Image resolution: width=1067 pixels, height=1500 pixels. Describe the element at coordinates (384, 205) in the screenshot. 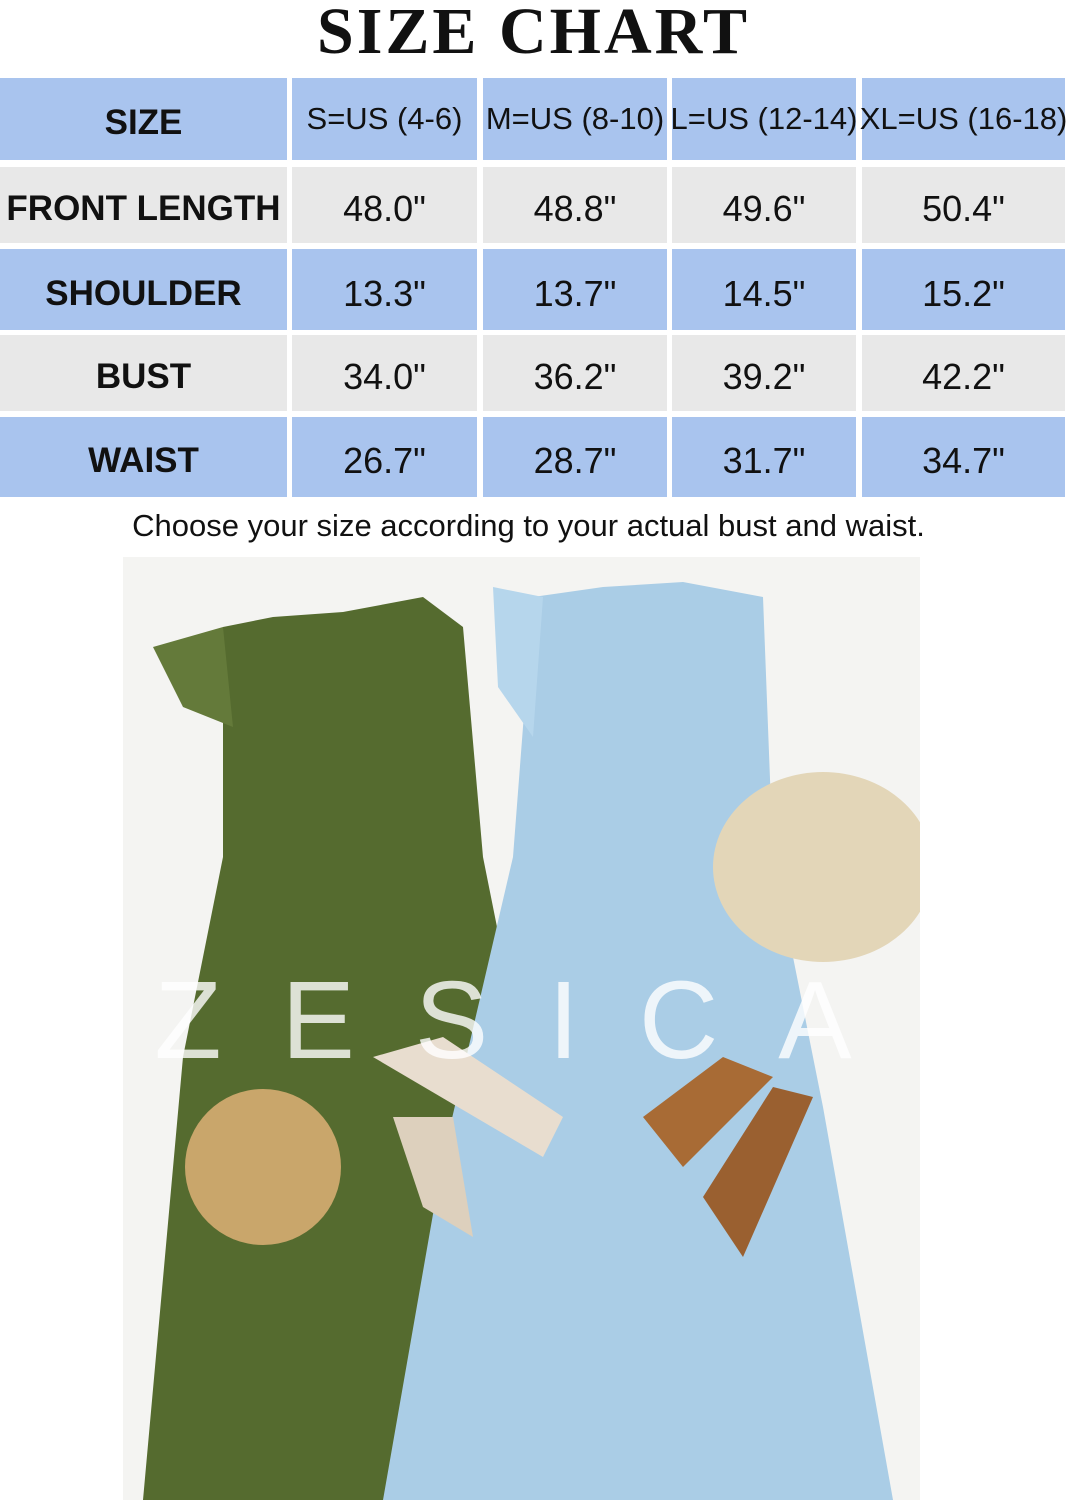

I see `table-cell: 48.0"` at that location.